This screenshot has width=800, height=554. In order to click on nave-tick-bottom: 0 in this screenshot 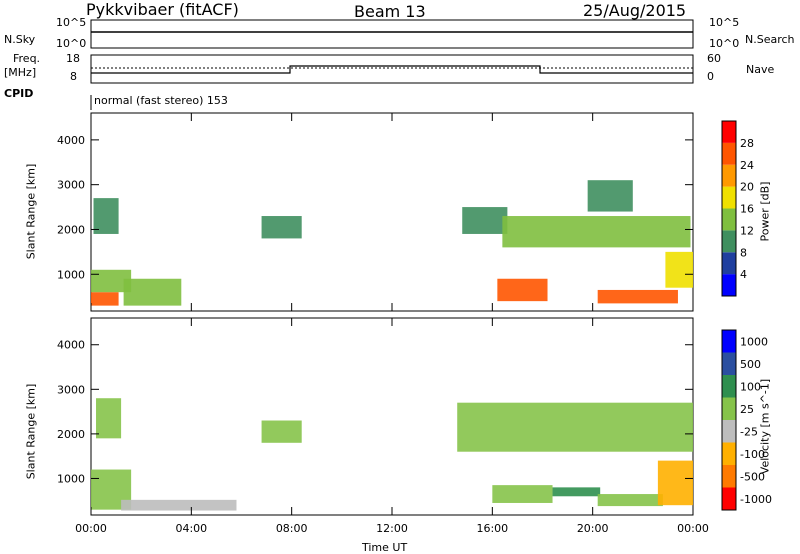, I will do `click(710, 76)`.